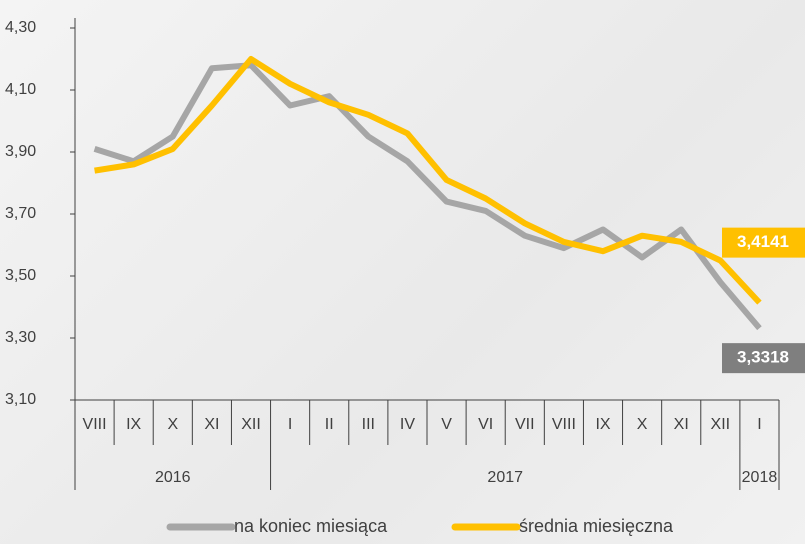 Image resolution: width=805 pixels, height=544 pixels. I want to click on year-label: 2018, so click(760, 477).